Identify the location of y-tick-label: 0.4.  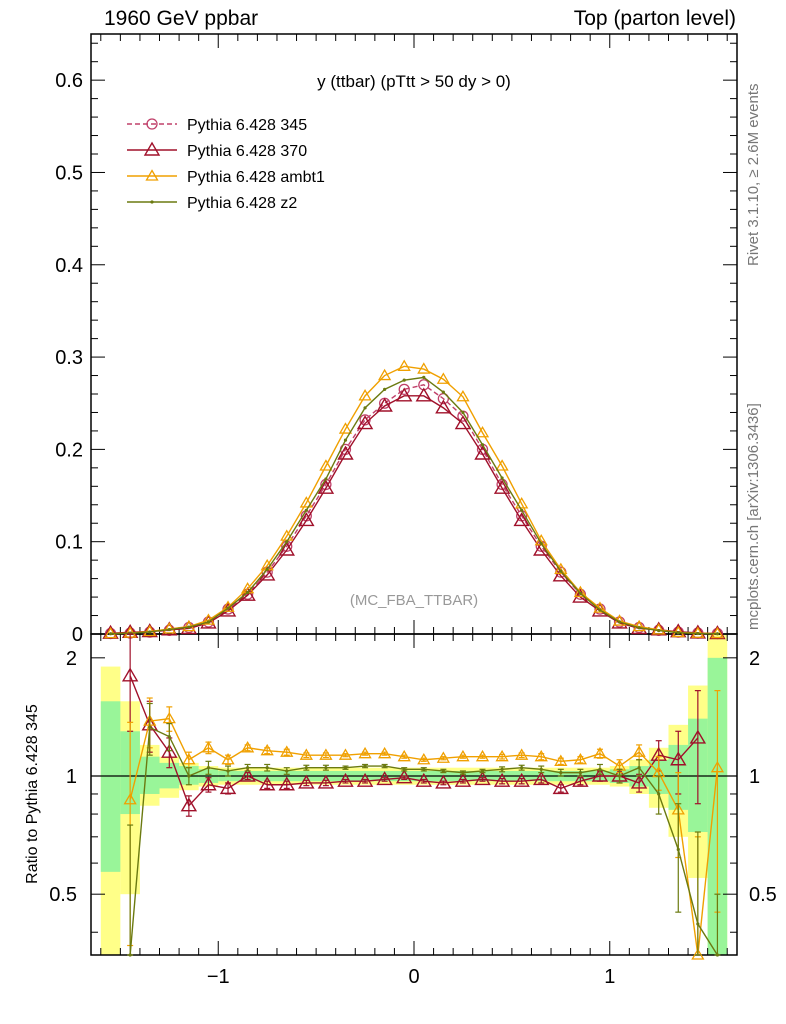
(69, 266).